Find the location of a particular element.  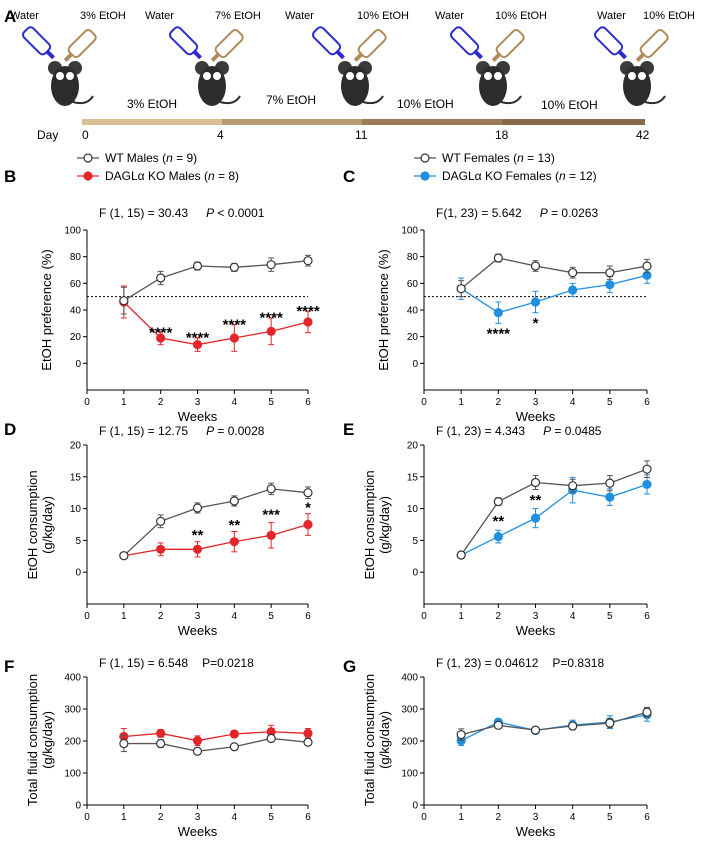

bottle-label-water-3: Water is located at coordinates (299, 16).